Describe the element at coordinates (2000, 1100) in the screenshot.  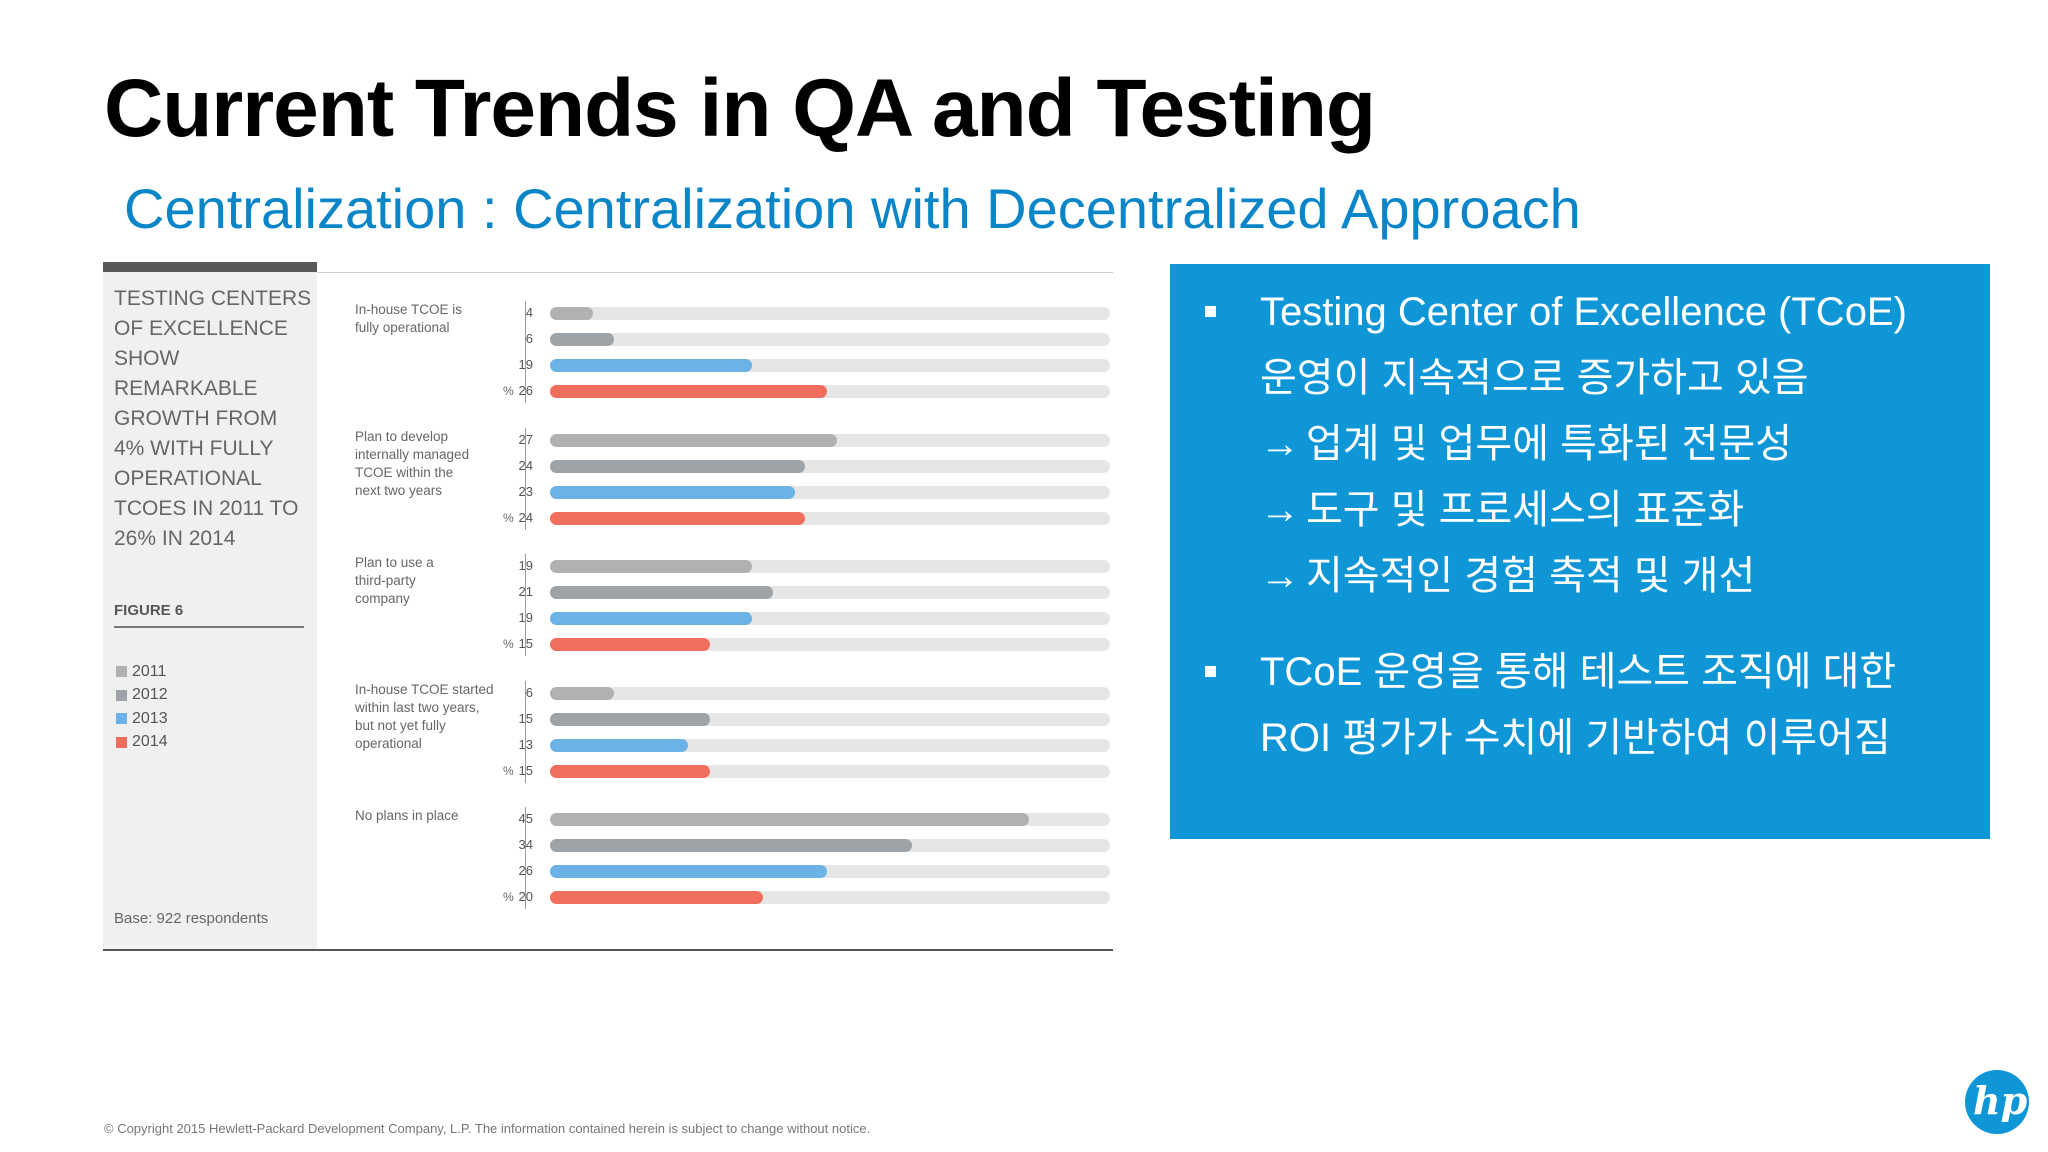
I see `hp-logo-text: hp` at that location.